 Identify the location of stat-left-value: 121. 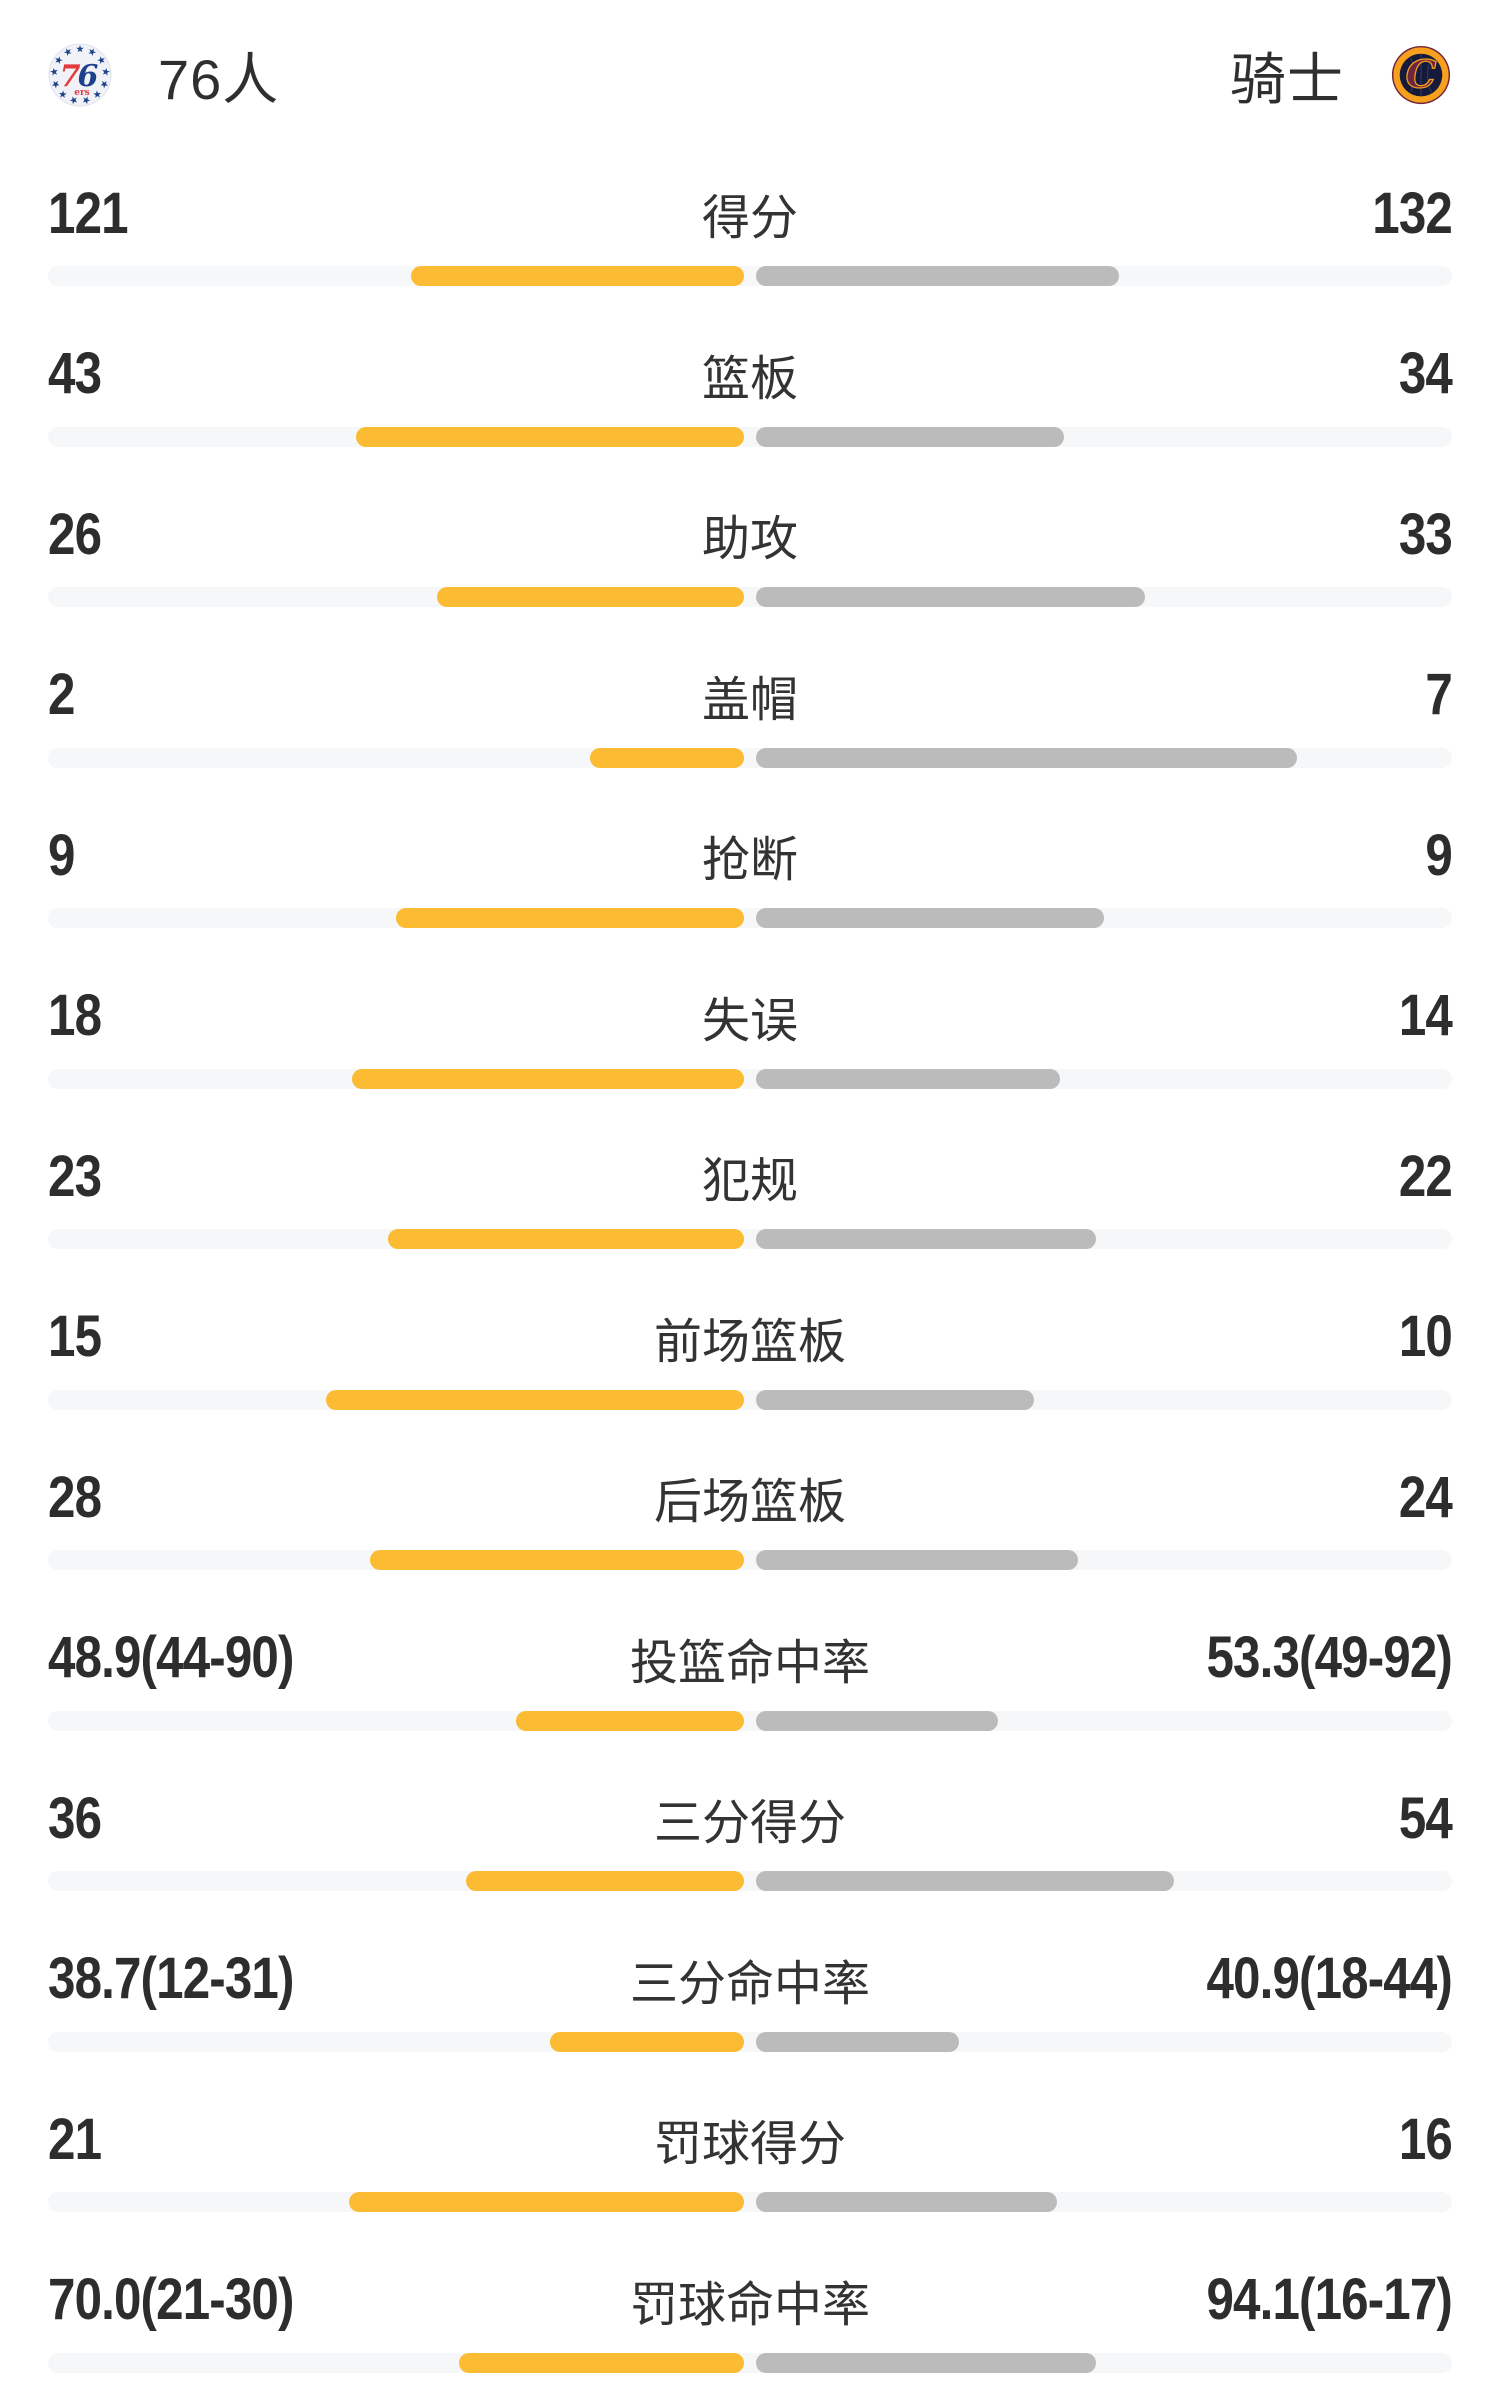
(88, 213).